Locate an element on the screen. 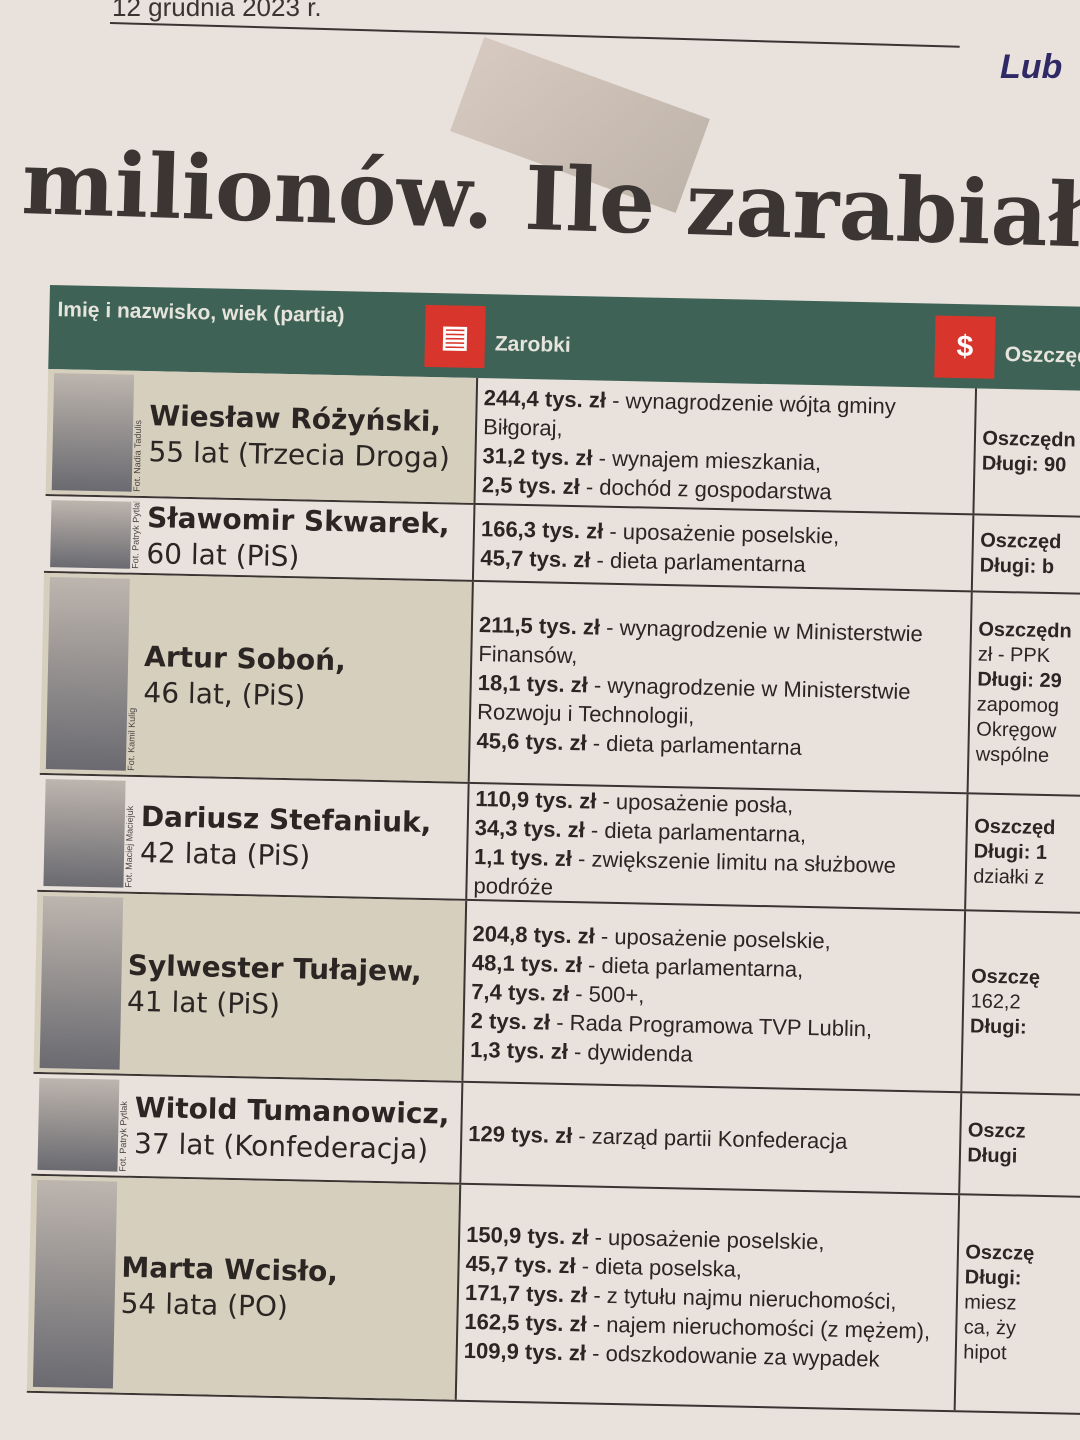 This screenshot has width=1080, height=1440. newspaper-brand: Lub is located at coordinates (1031, 67).